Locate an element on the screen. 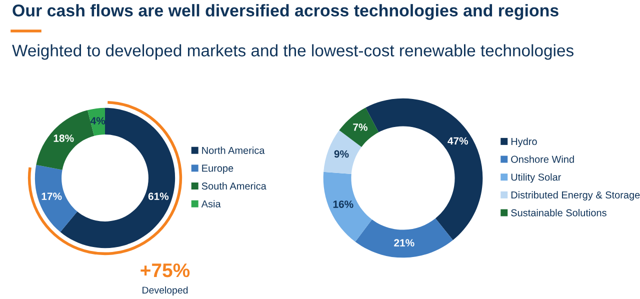 The image size is (640, 299). data-label: 17% is located at coordinates (52, 196).